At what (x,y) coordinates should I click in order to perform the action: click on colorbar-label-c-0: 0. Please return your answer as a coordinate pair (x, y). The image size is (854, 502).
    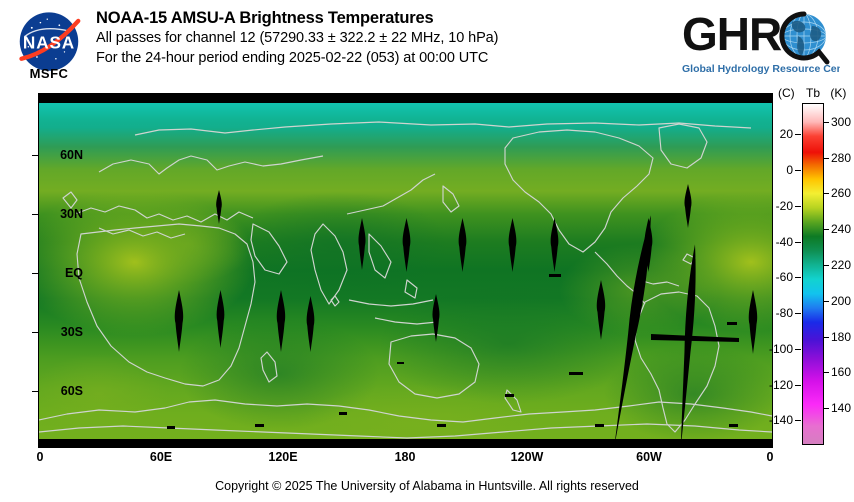
    Looking at the image, I should click on (789, 169).